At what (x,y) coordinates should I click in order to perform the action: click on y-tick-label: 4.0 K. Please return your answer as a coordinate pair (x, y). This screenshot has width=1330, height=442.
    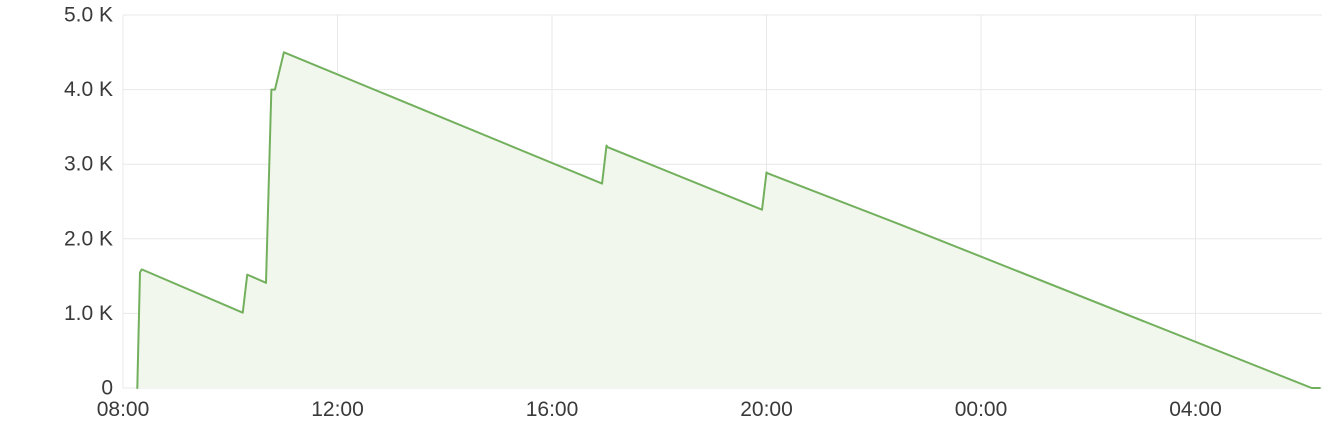
    Looking at the image, I should click on (88, 89).